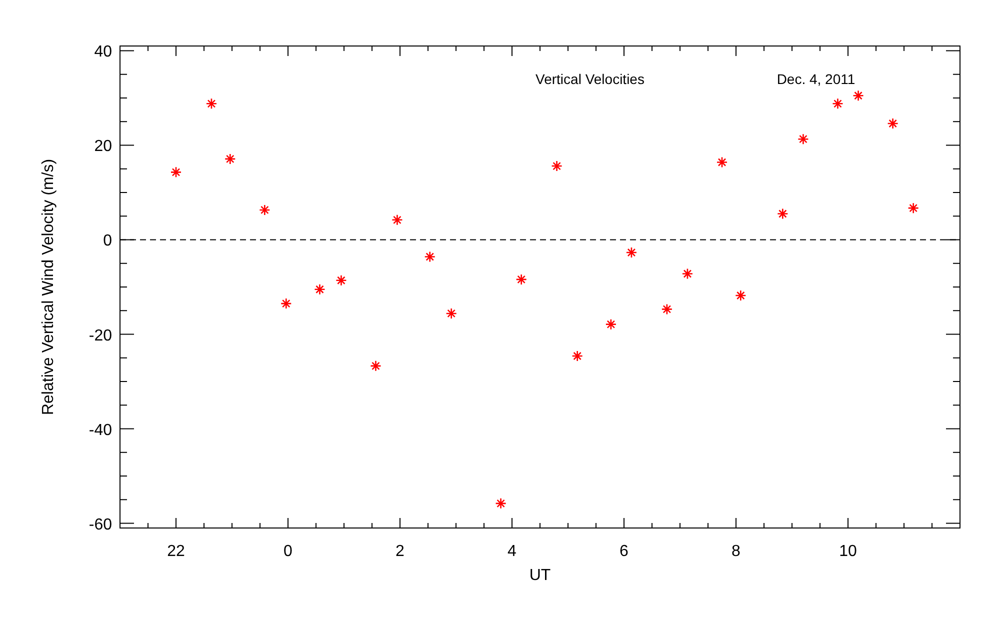 This screenshot has height=625, width=1000. I want to click on annotation: Vertical Velocities, so click(590, 79).